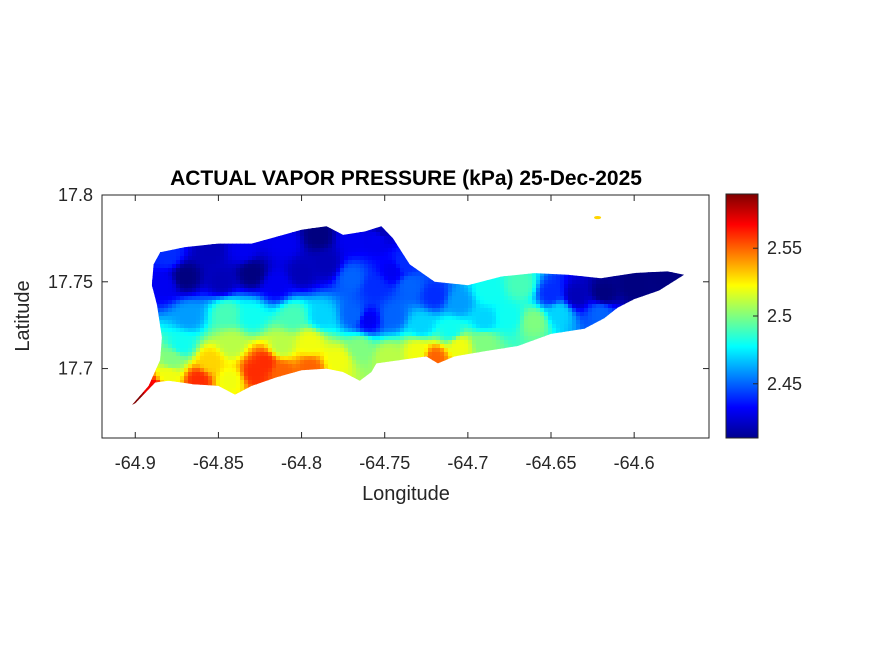  Describe the element at coordinates (23, 315) in the screenshot. I see `y-axis-label: Latitude` at that location.